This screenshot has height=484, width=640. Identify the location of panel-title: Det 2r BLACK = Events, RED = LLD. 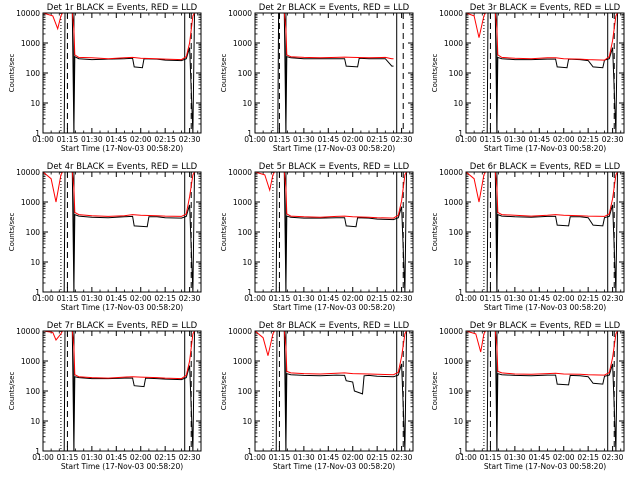
(334, 8).